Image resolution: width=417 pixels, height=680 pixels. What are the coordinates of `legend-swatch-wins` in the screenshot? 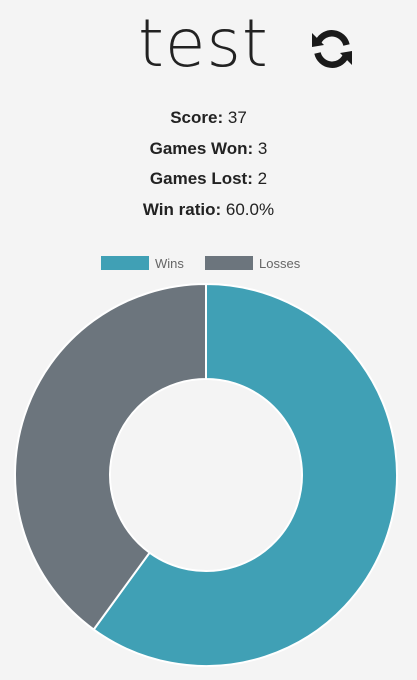 It's located at (125, 263).